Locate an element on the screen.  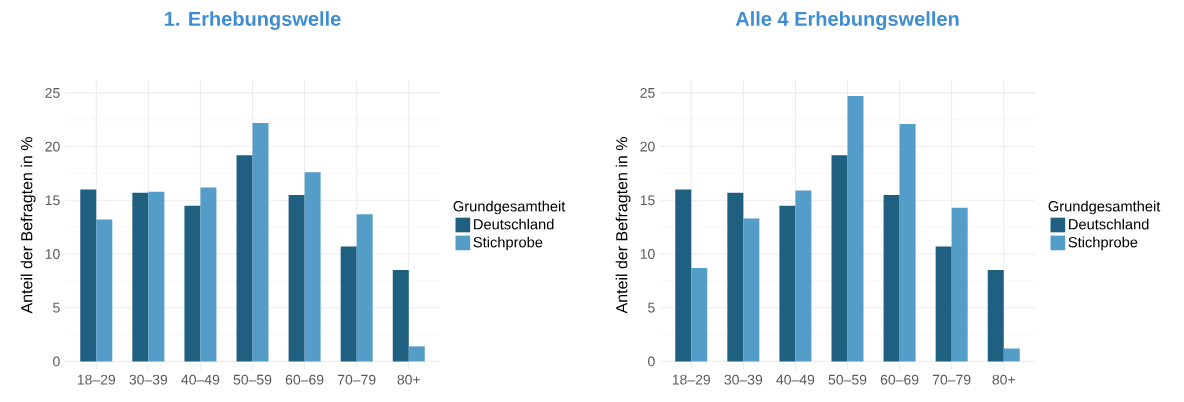
chart-title: 1. Erhebungswelle is located at coordinates (253, 20).